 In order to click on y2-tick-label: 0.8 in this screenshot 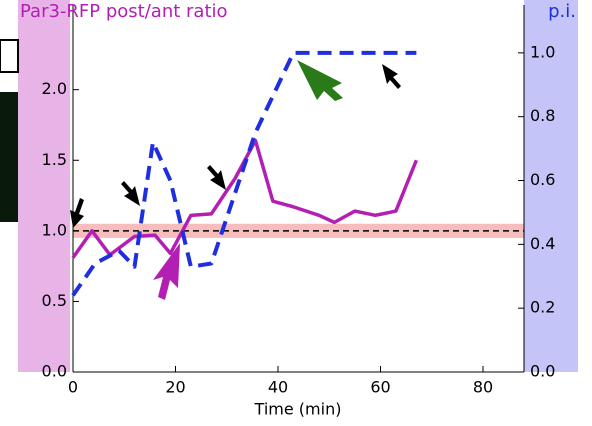, I will do `click(542, 115)`.